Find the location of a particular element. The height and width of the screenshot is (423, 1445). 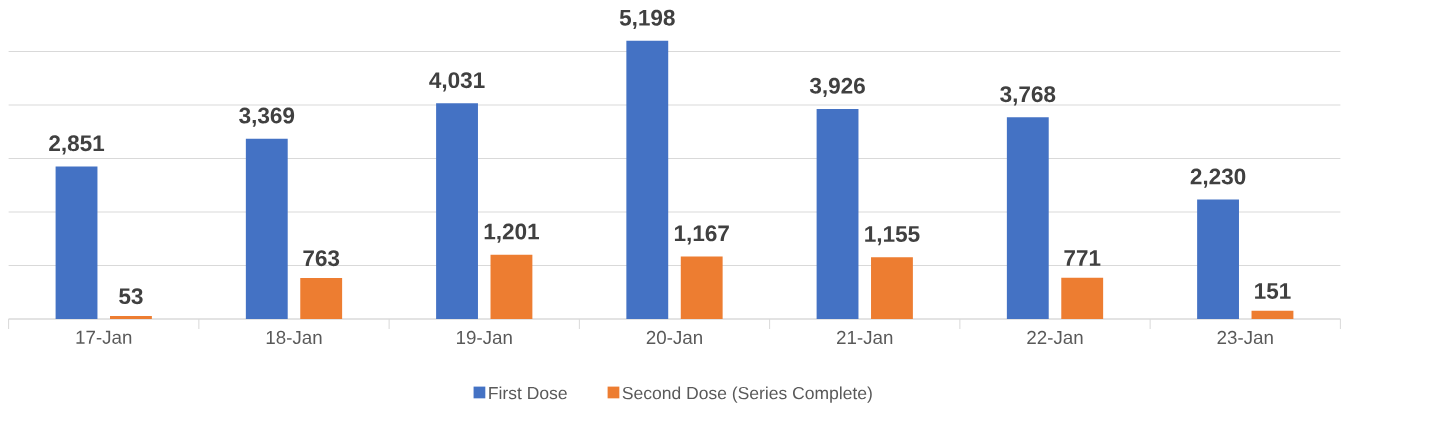

x-tick-label: 18-Jan is located at coordinates (294, 337).